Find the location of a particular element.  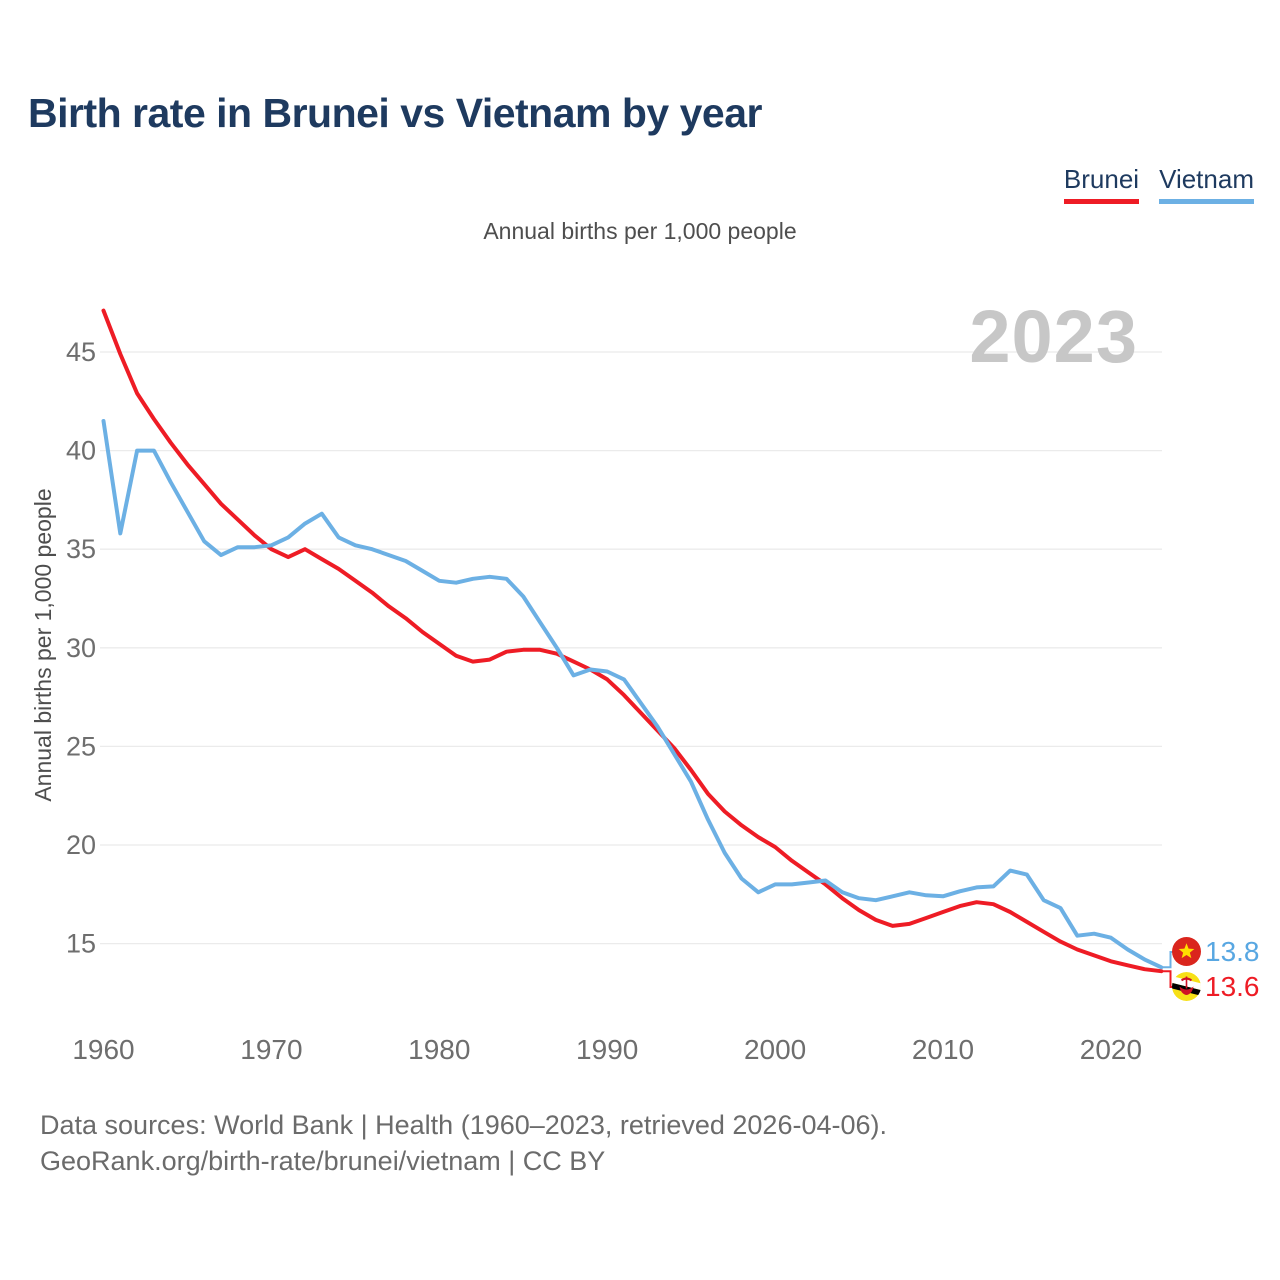

year-watermark: 2023 is located at coordinates (1053, 336).